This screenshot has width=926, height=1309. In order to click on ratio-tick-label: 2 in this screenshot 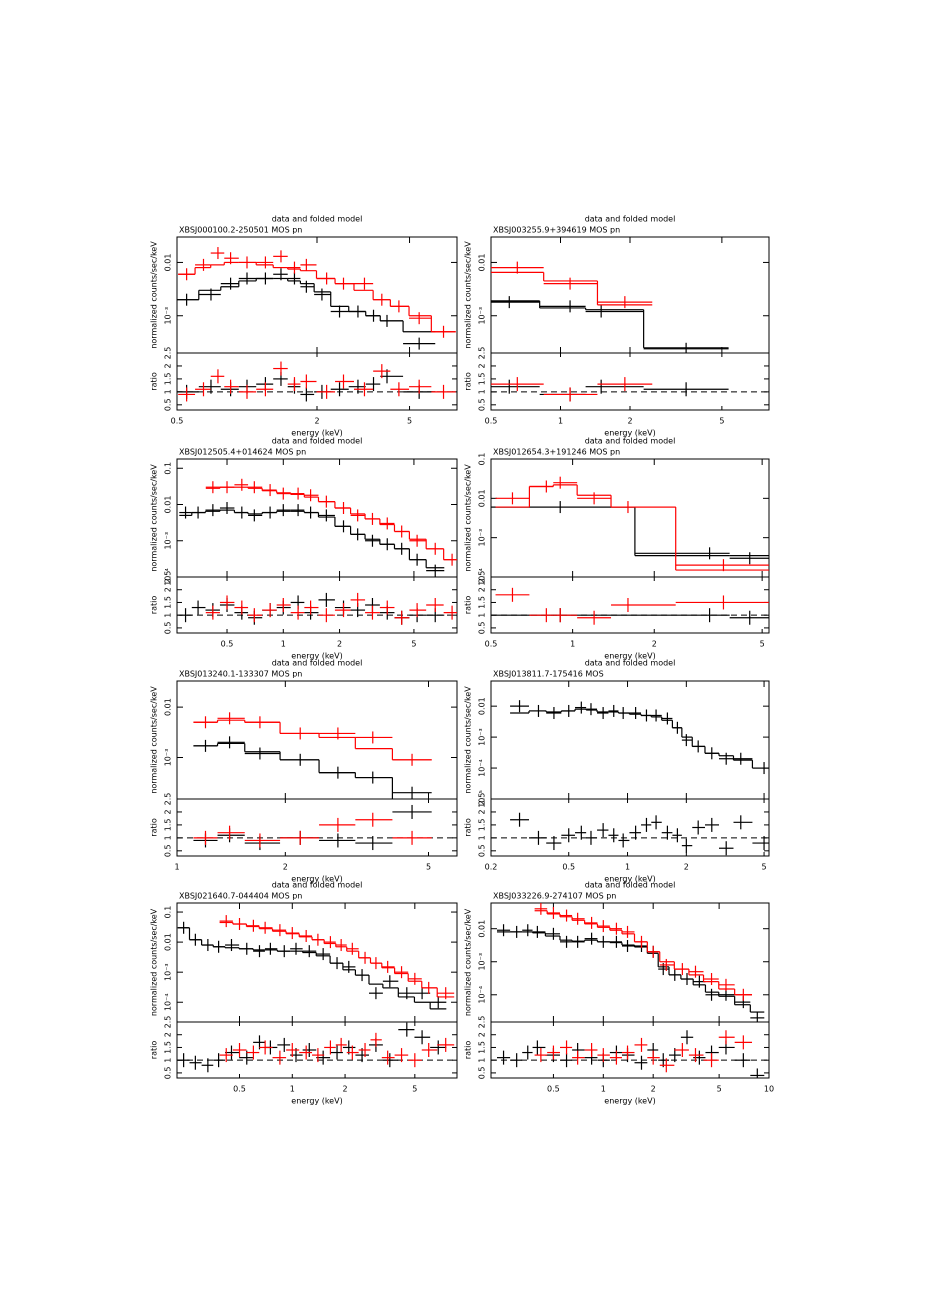, I will do `click(168, 1034)`.